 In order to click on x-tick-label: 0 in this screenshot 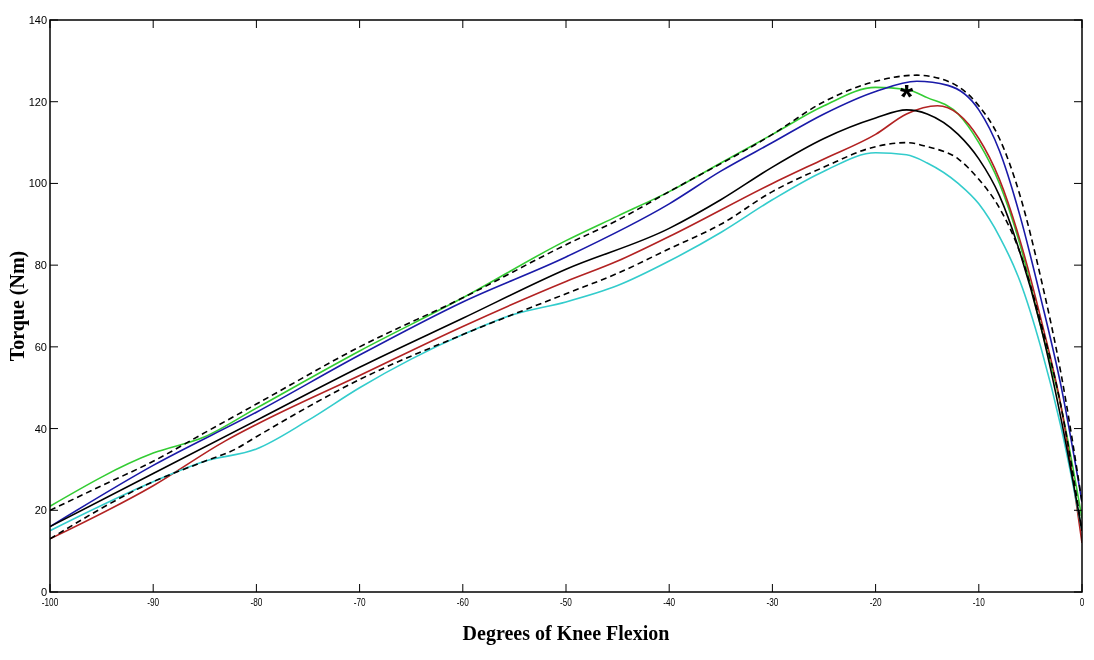, I will do `click(1082, 602)`.